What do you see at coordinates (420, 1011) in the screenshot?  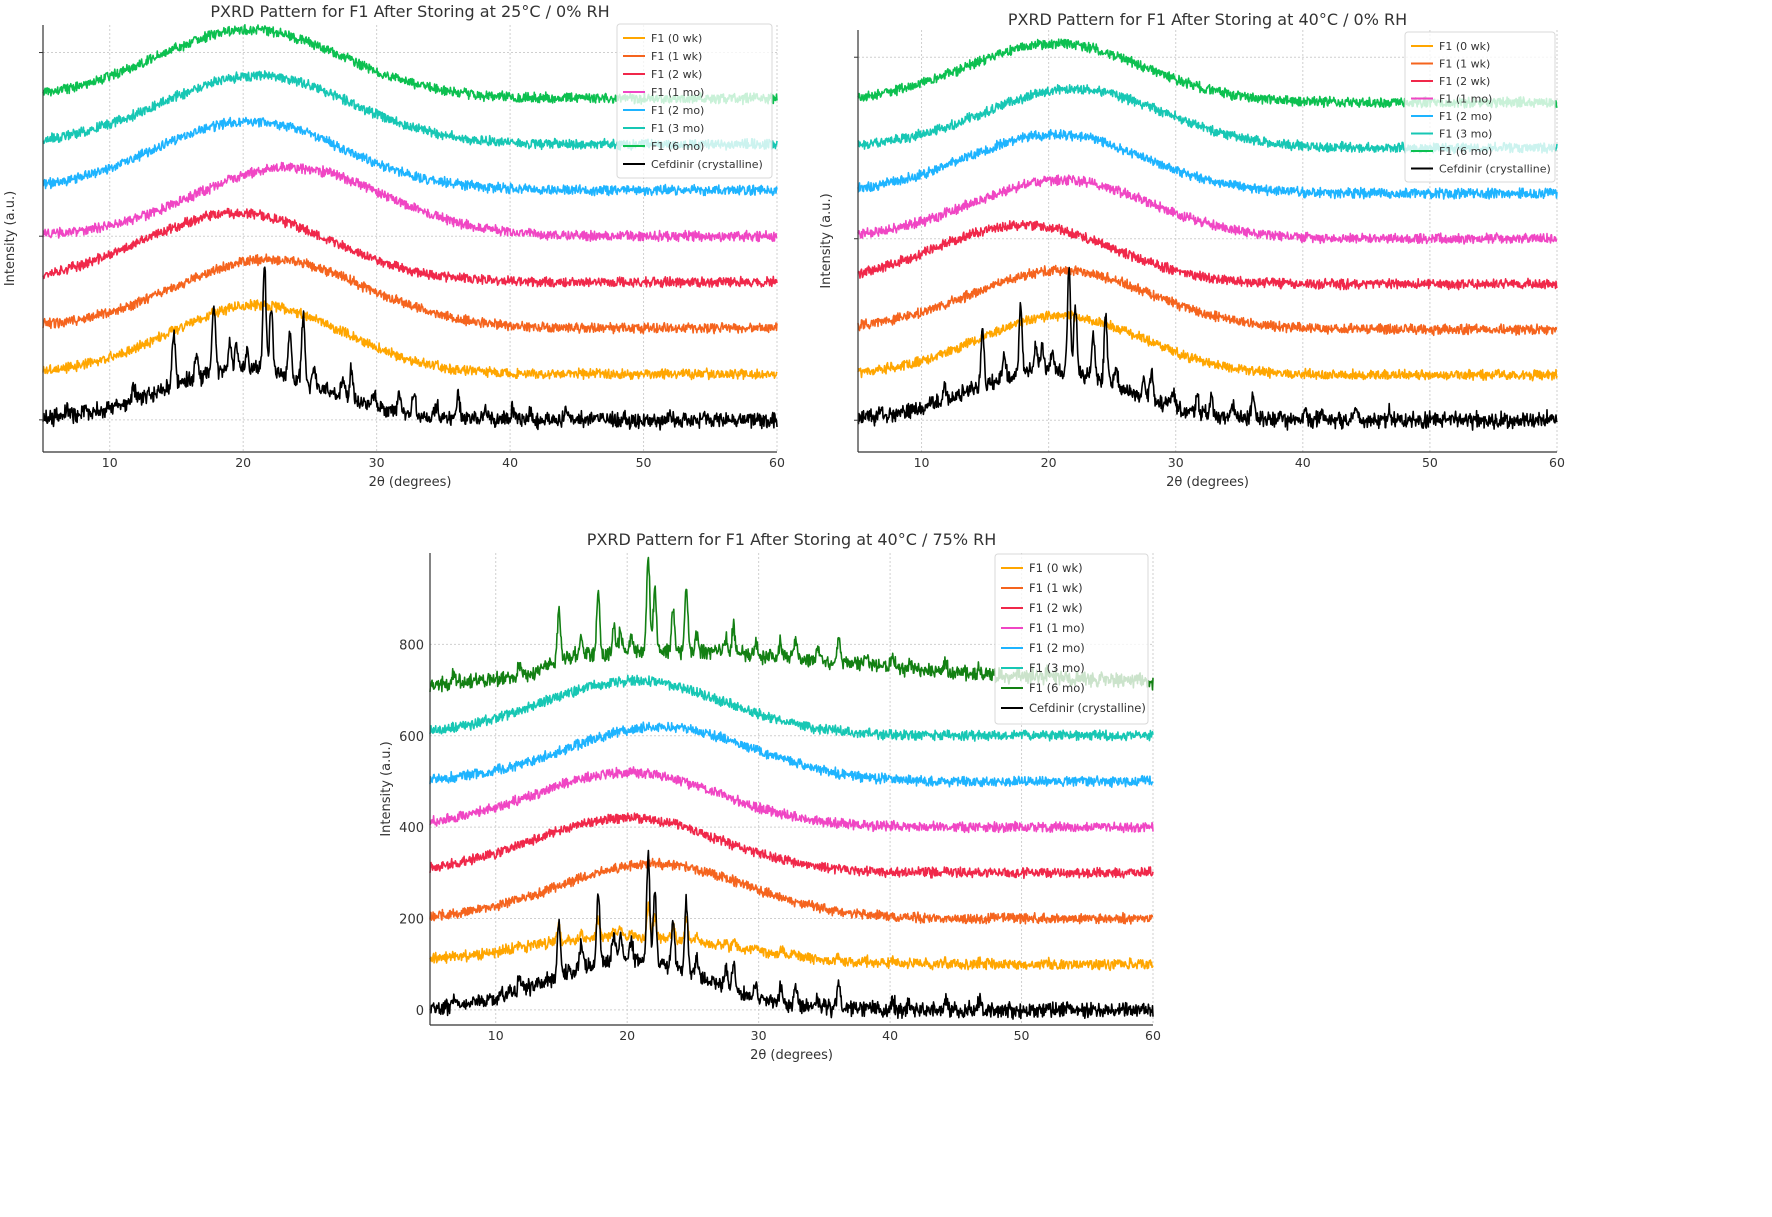 I see `y-tick-label: 0` at bounding box center [420, 1011].